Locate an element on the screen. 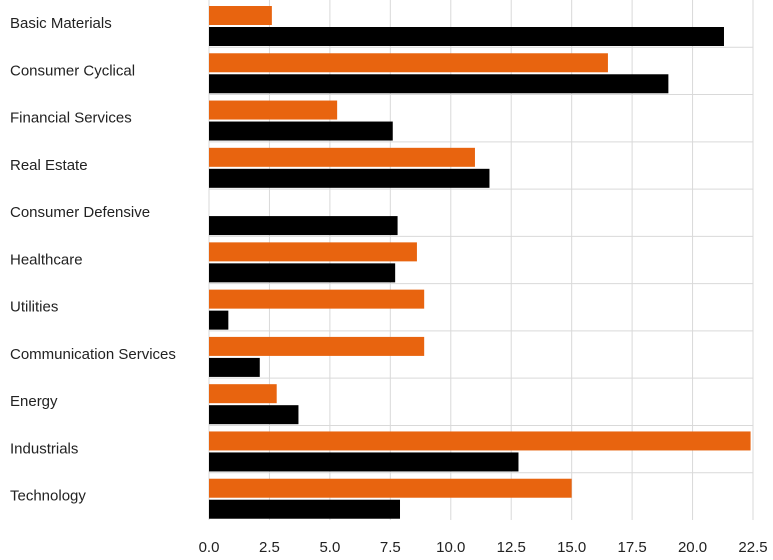  category-label: Consumer Defensive is located at coordinates (80, 212).